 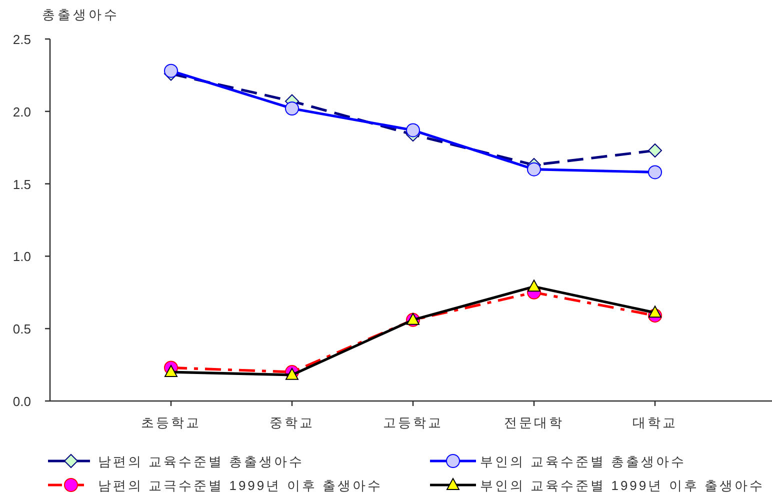 I want to click on x-tick-label: 고등학교, so click(x=413, y=422).